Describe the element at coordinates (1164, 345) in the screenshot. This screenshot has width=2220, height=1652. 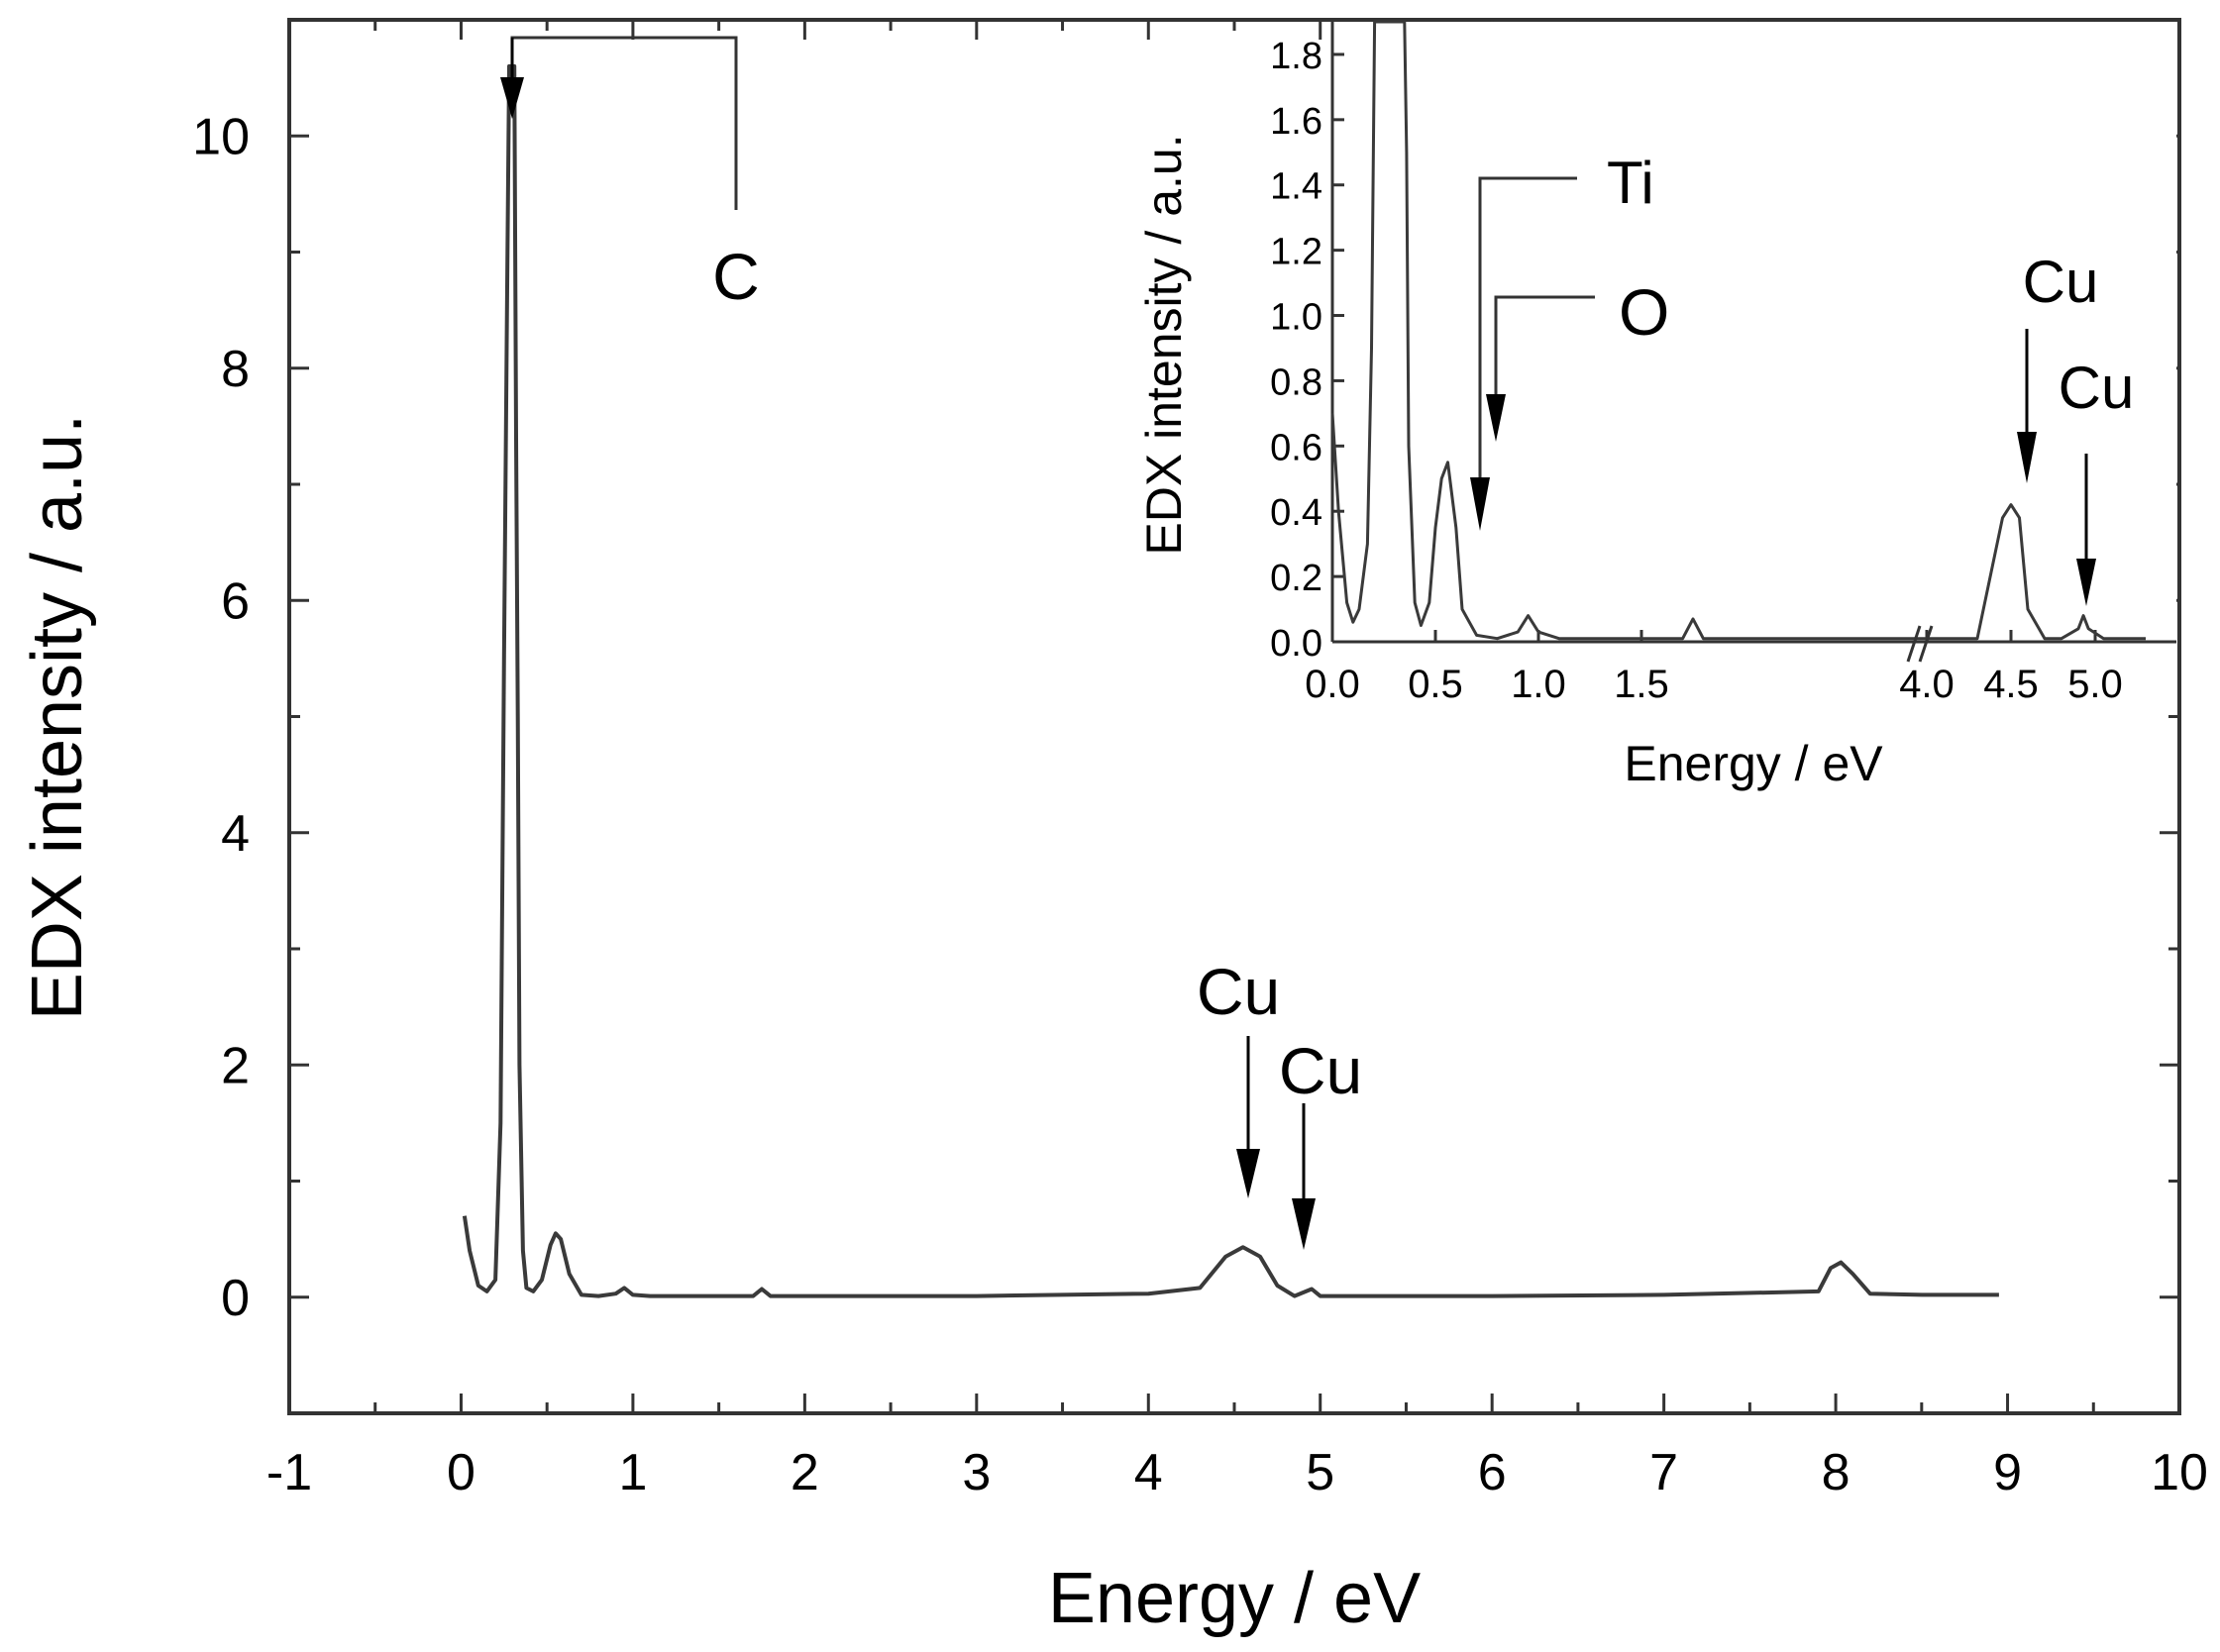
I see `inset-y-axis-label: EDX intensity / a.u.` at that location.